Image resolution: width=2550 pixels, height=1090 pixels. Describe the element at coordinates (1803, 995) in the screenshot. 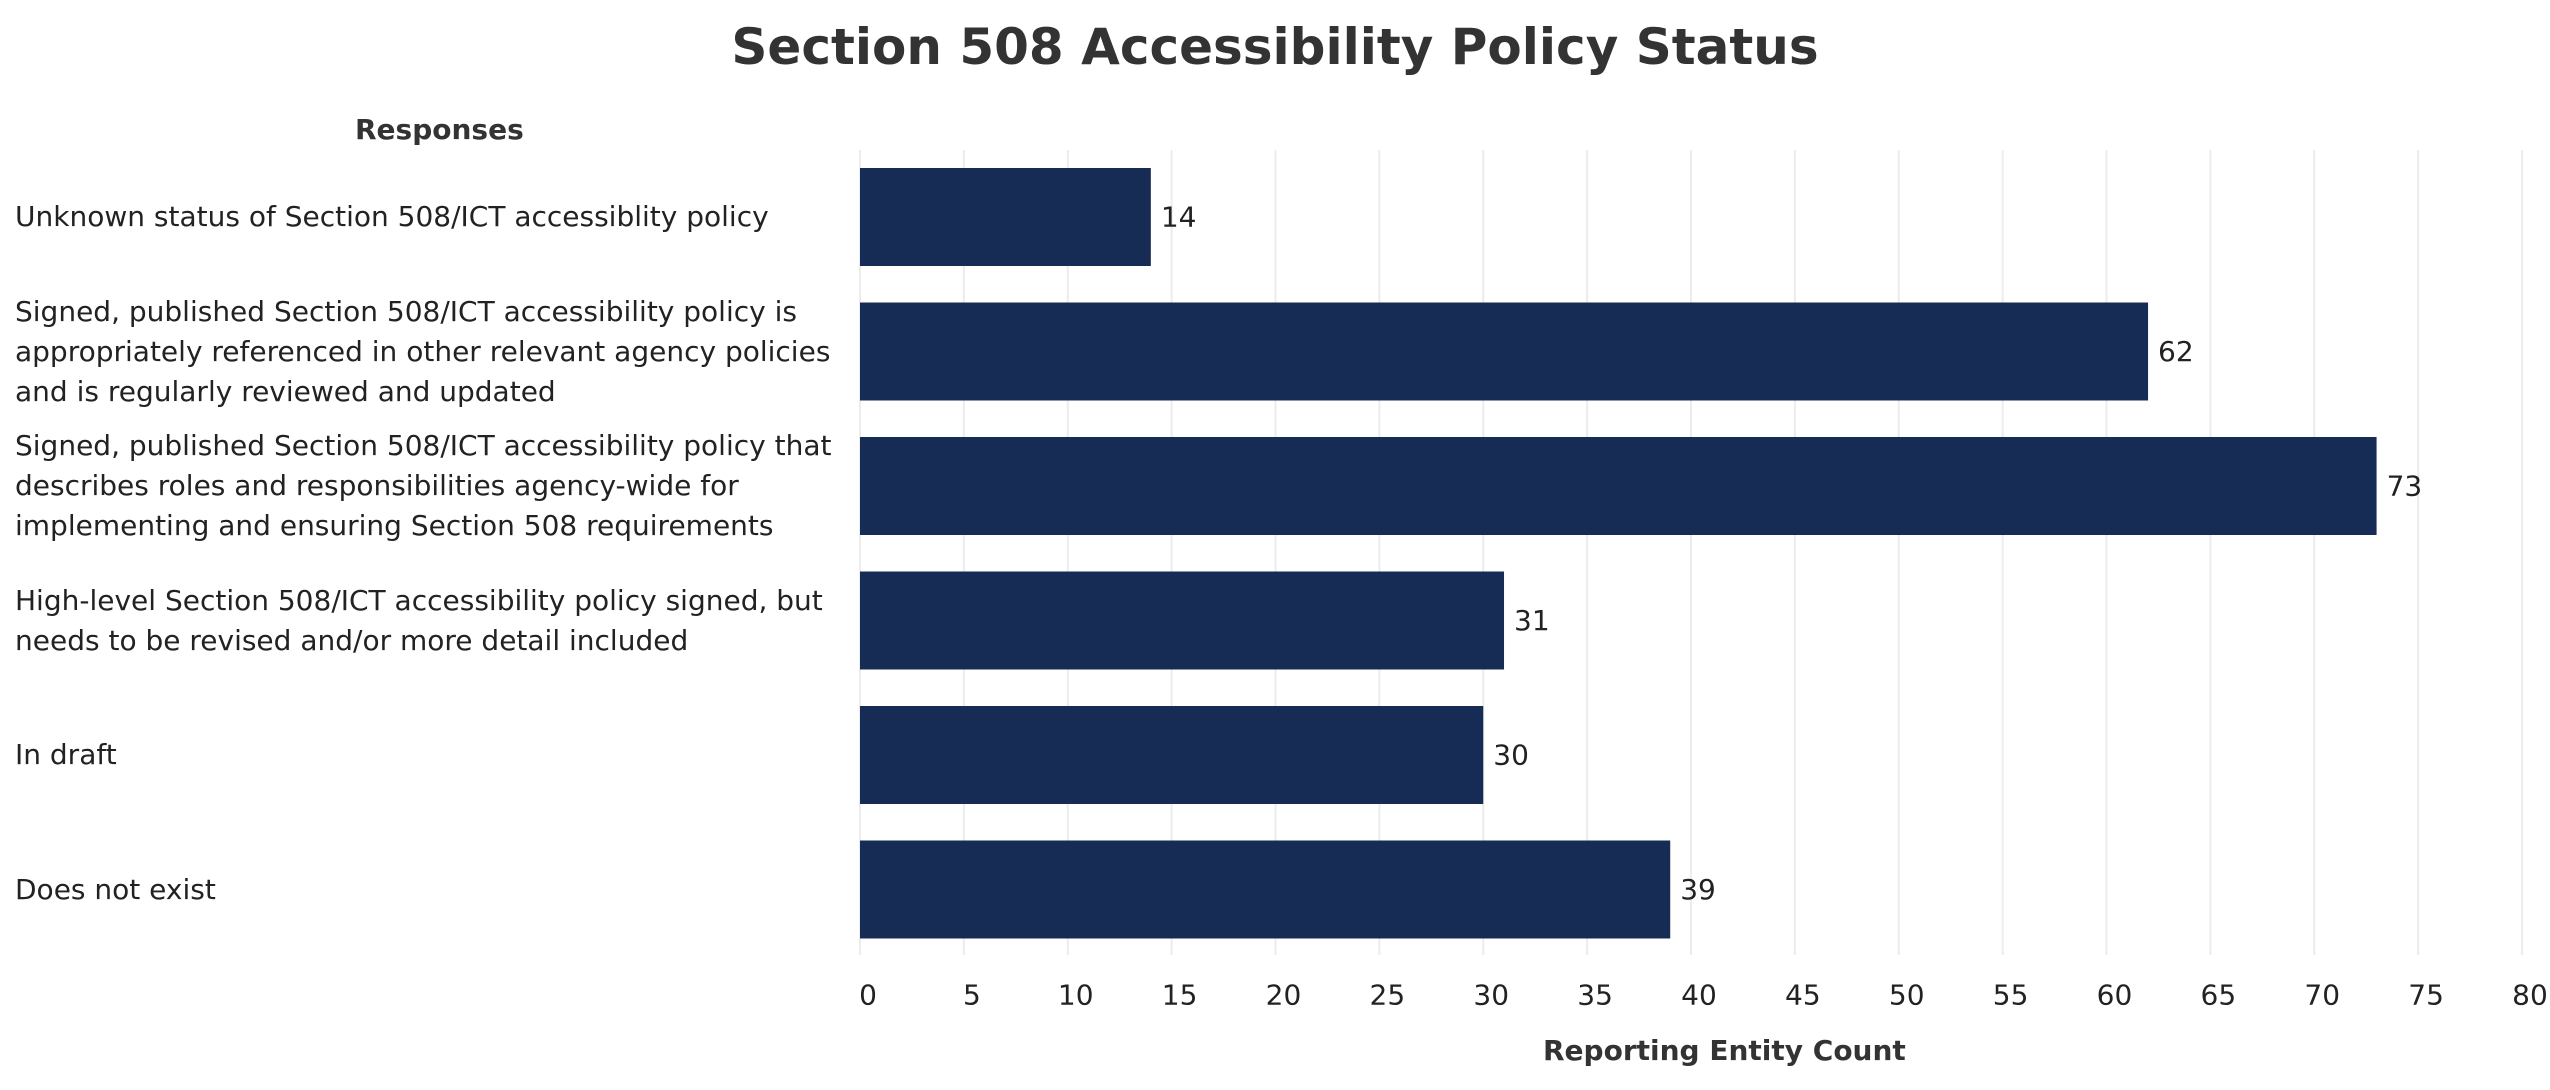

I see `x-tick-label: 45` at that location.